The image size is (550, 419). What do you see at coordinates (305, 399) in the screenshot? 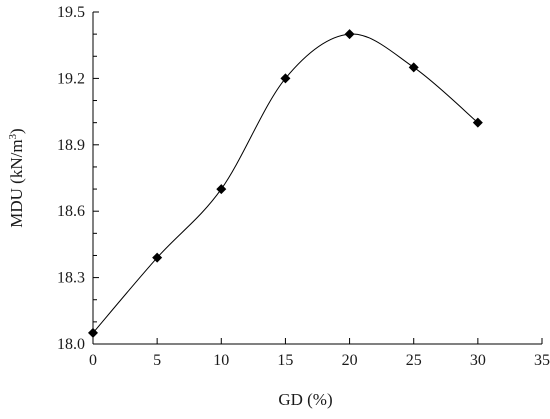
I see `x-axis-title: GD (%)` at bounding box center [305, 399].